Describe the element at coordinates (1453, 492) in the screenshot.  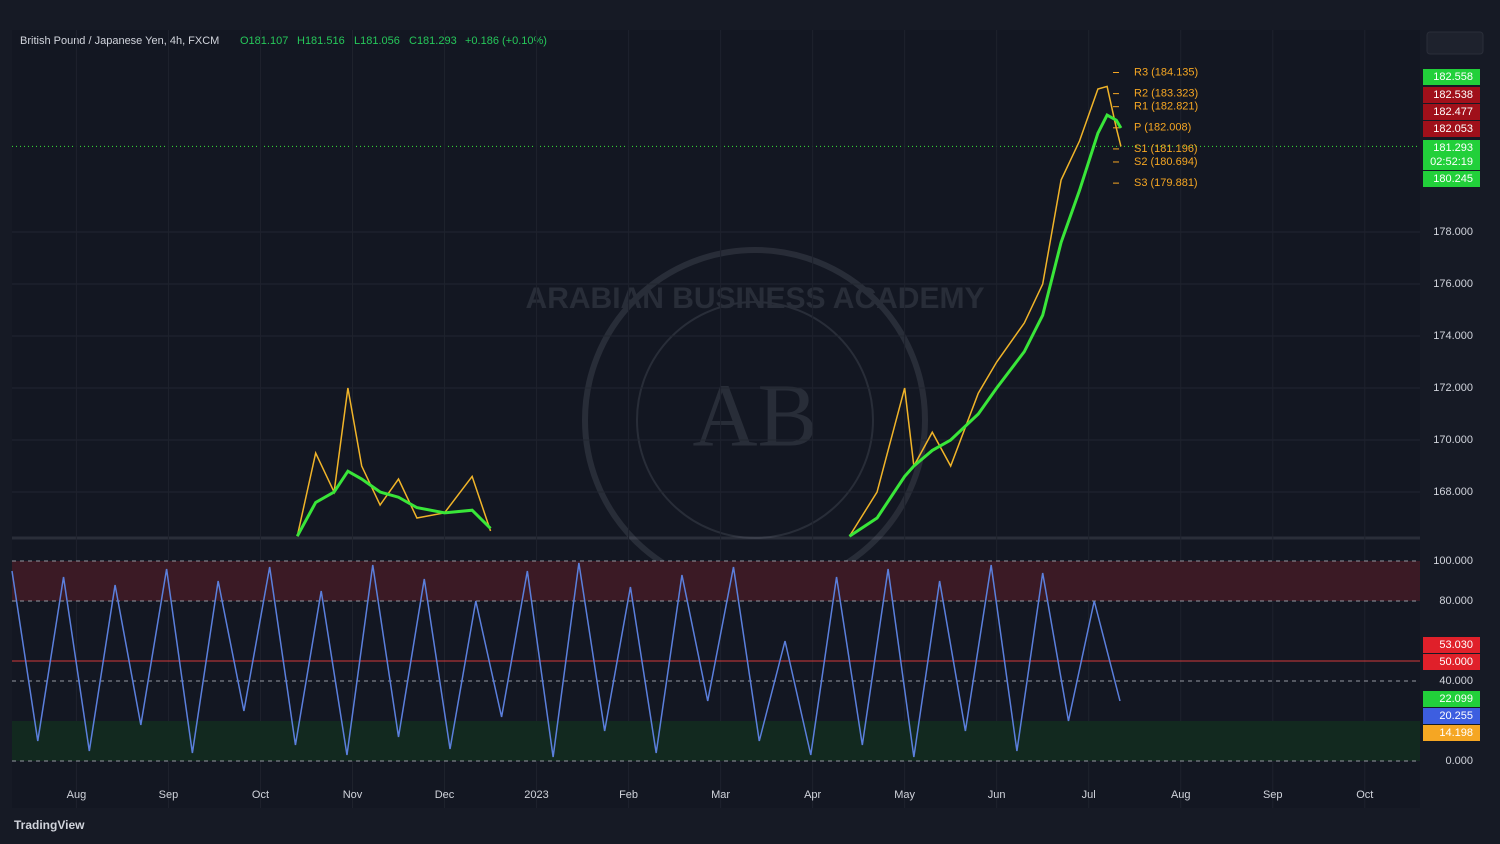
I see `y-tick-label: 168.000` at that location.